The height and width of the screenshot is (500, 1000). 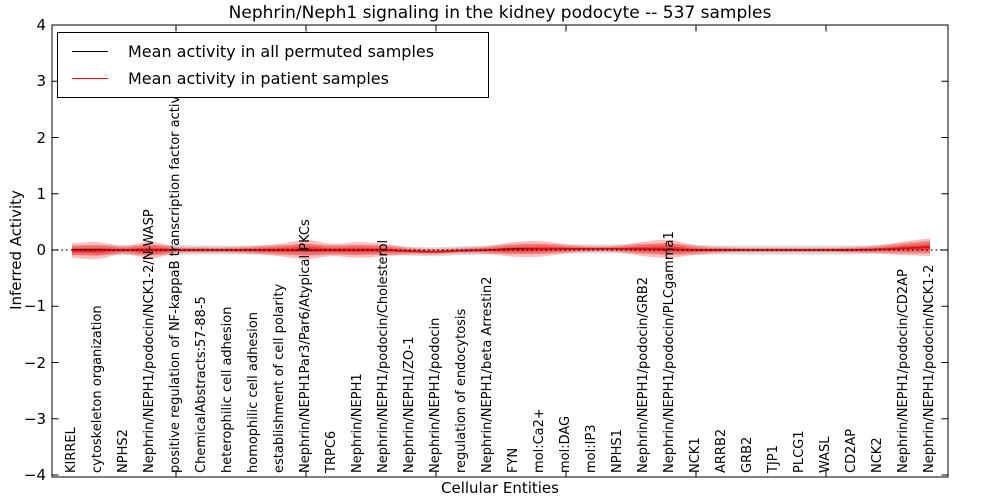 I want to click on y-tick-label: 2, so click(x=41, y=137).